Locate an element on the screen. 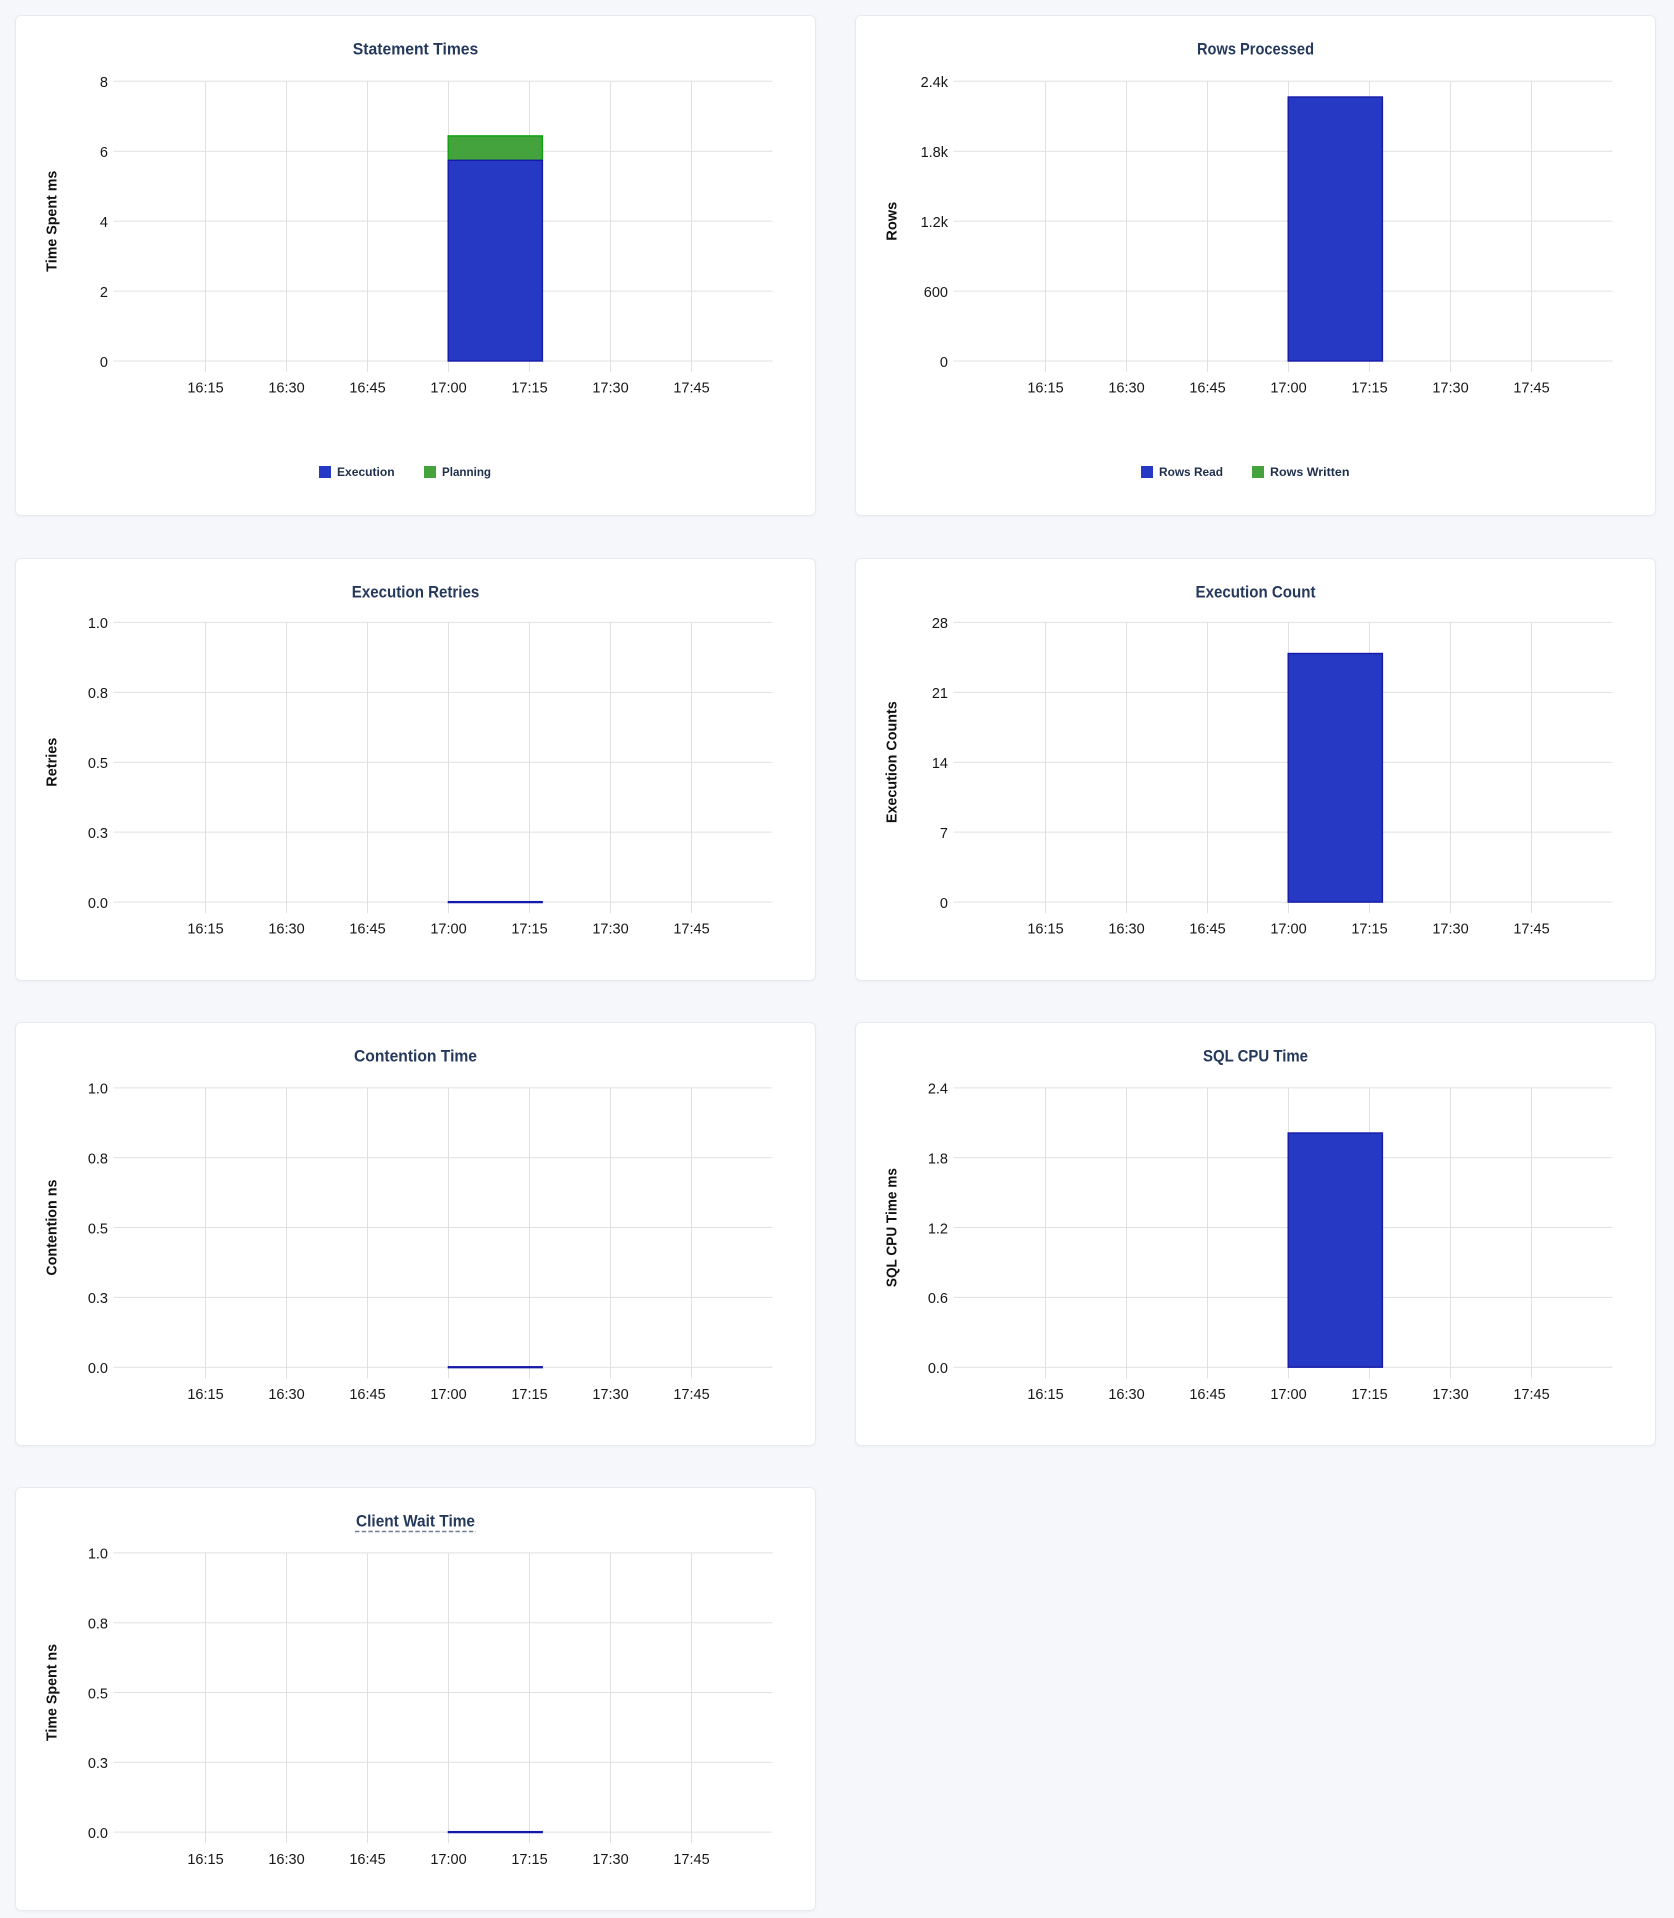 The image size is (1674, 1918). svg-text: 1.2 is located at coordinates (938, 1229).